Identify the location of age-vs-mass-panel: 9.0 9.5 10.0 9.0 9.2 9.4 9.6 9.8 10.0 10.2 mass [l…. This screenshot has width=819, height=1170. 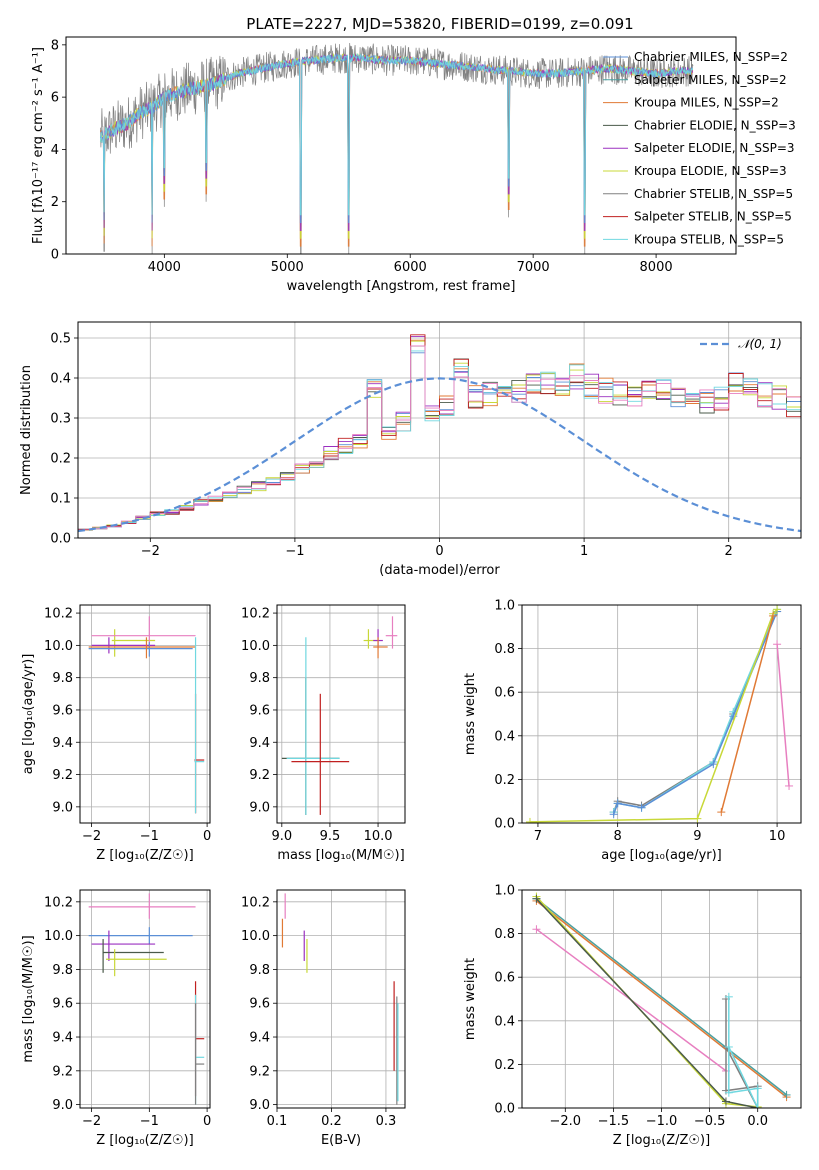
(323, 733).